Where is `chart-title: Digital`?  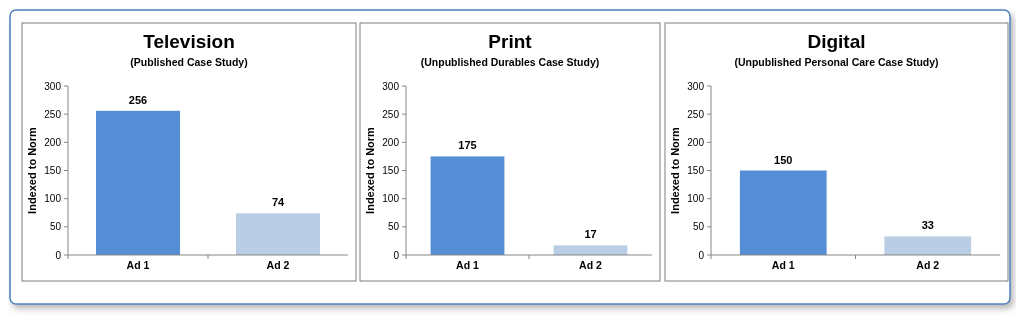 chart-title: Digital is located at coordinates (836, 41).